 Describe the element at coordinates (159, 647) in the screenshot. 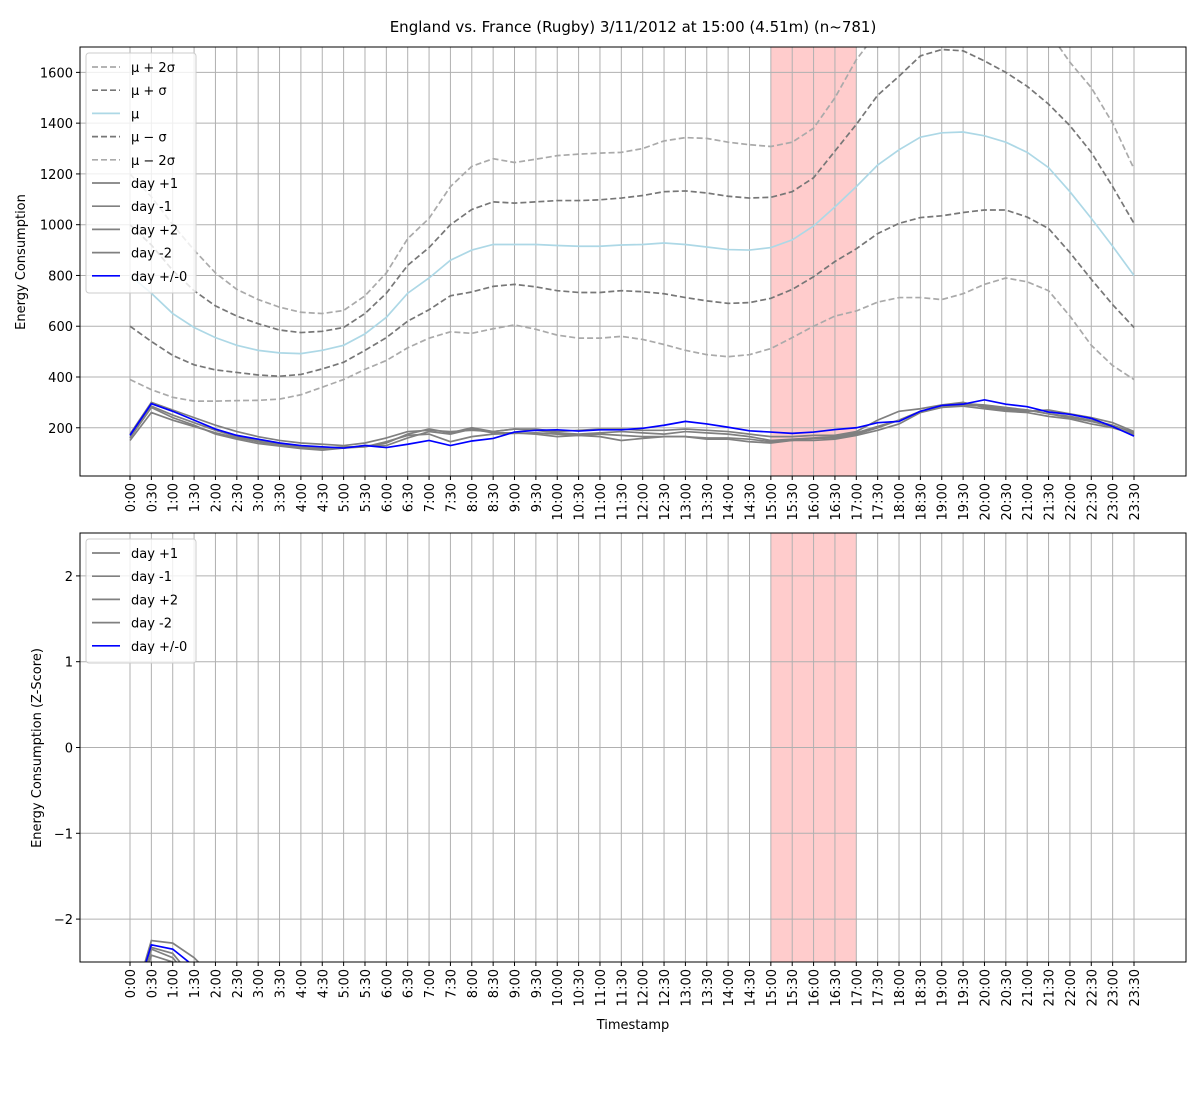

I see `legend-label: day +/-0` at that location.